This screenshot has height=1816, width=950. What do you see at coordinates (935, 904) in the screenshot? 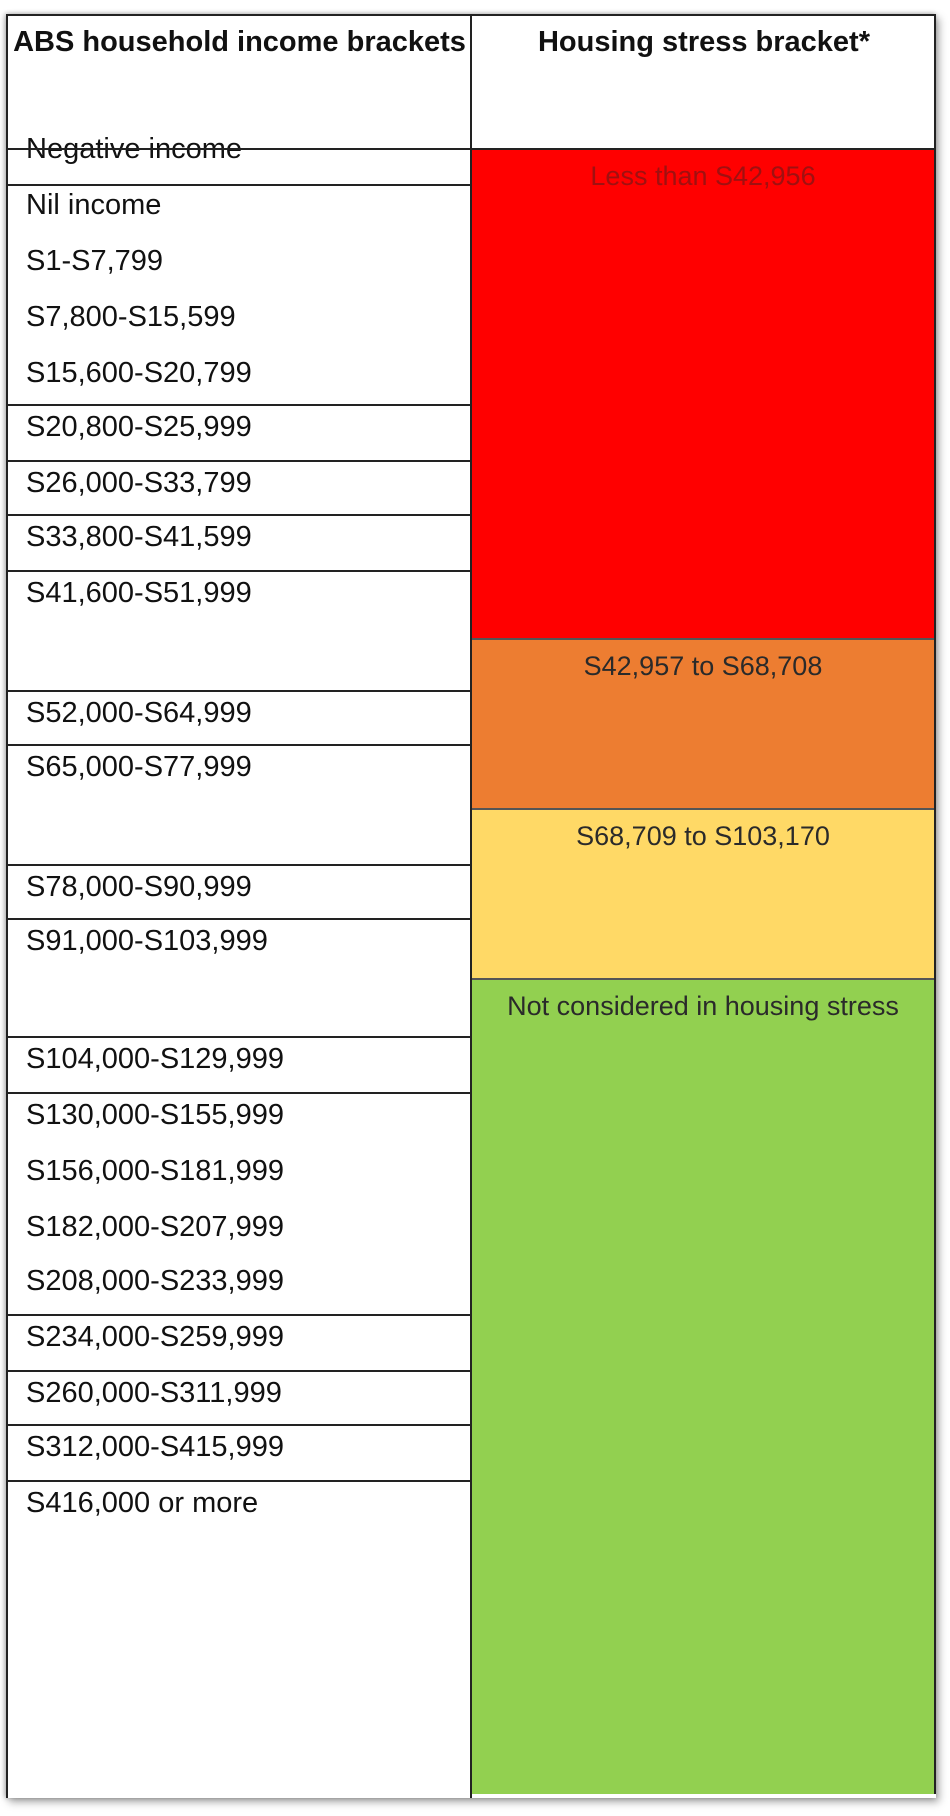
I see `table-border-right` at bounding box center [935, 904].